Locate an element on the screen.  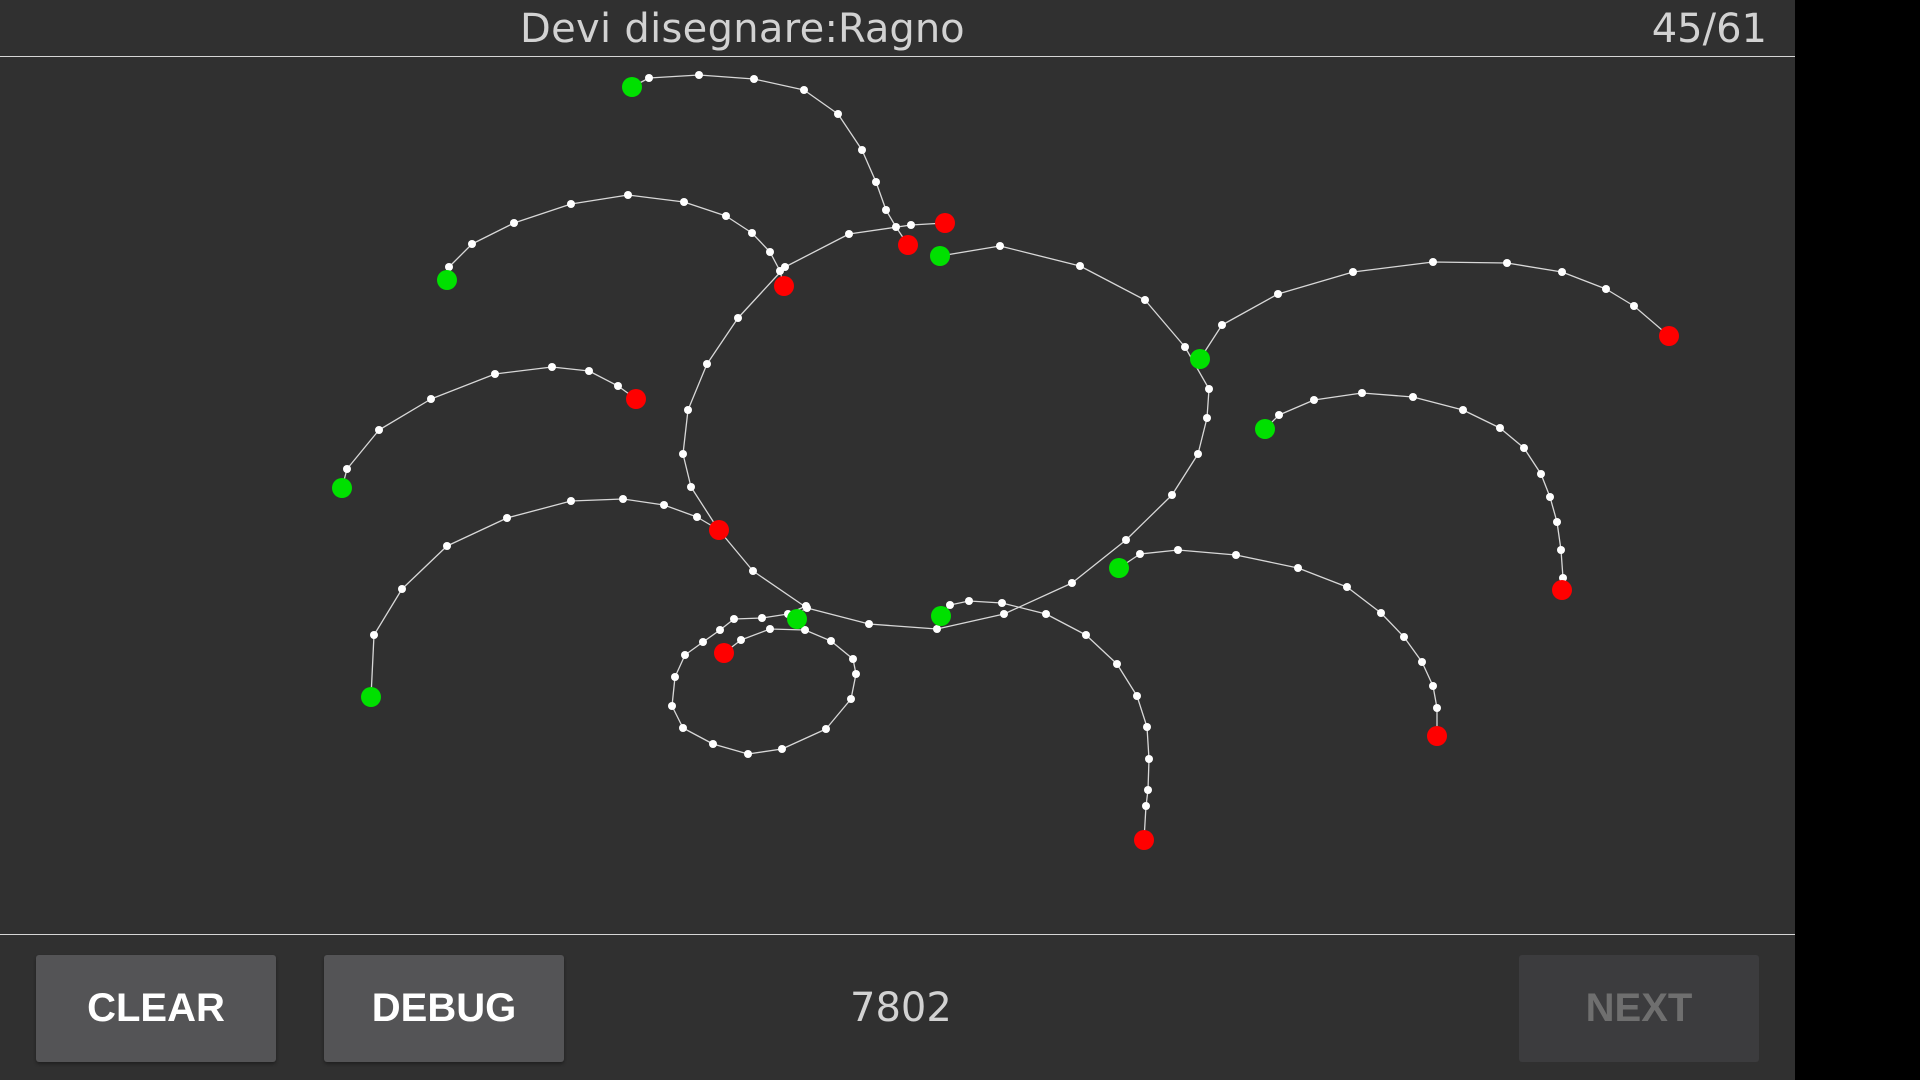
footer-bar: CLEAR DEBUG 7802 NEXT is located at coordinates (897, 1007).